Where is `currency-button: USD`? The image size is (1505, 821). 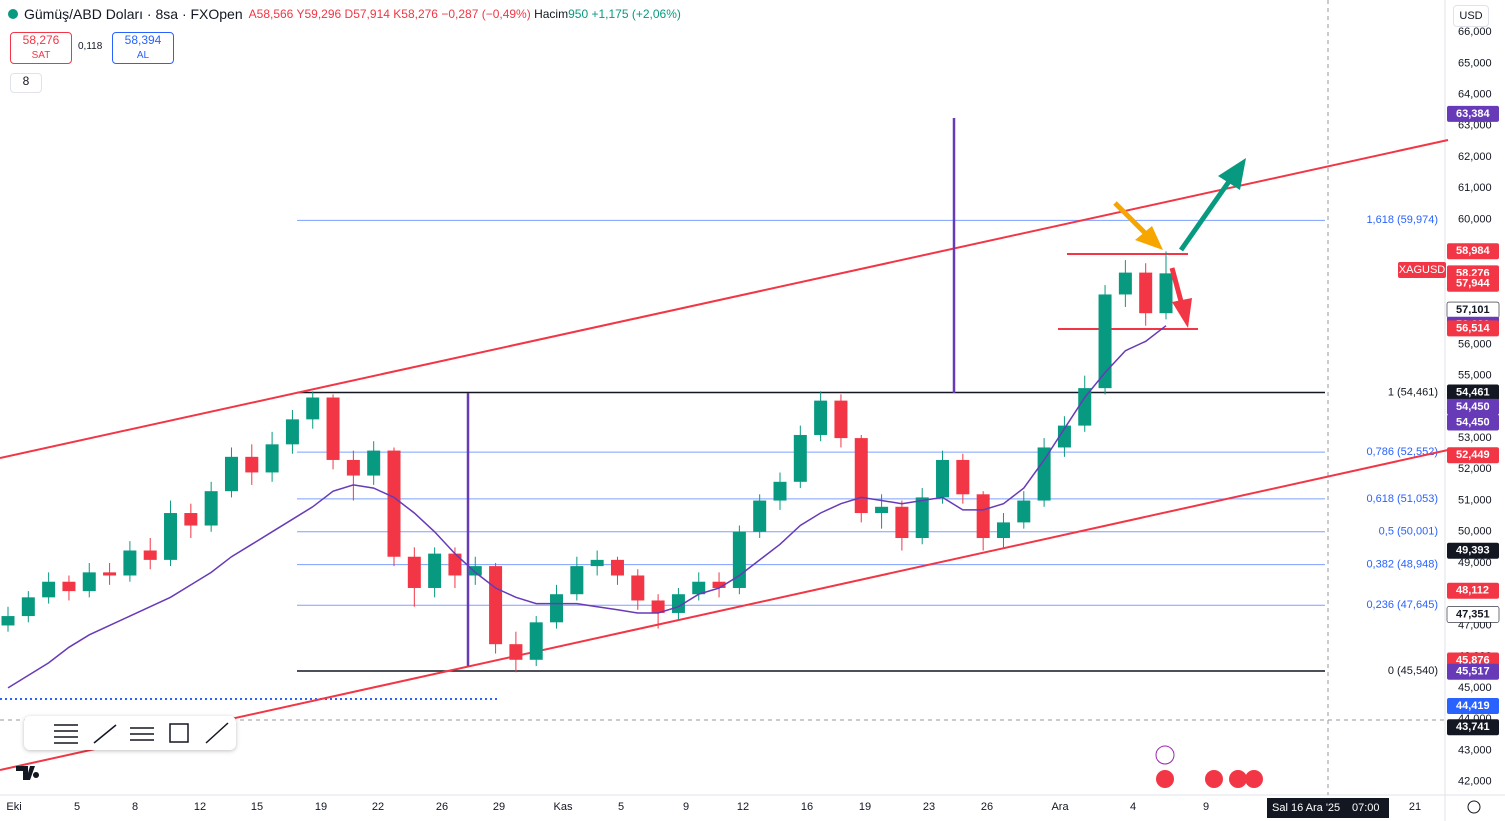
currency-button: USD is located at coordinates (1471, 16).